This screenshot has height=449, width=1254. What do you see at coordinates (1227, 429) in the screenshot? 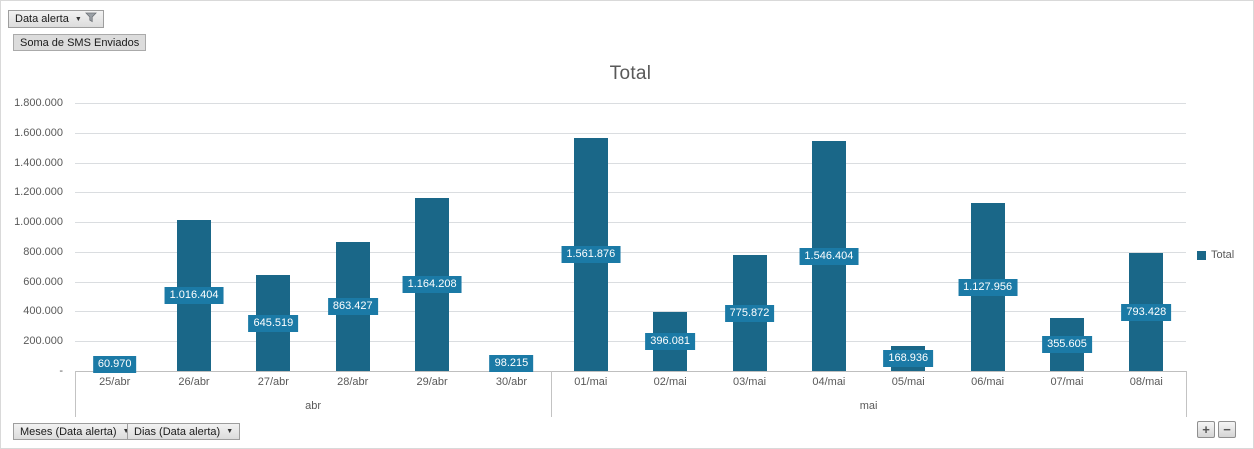
I see `collapse-field-button: −` at bounding box center [1227, 429].